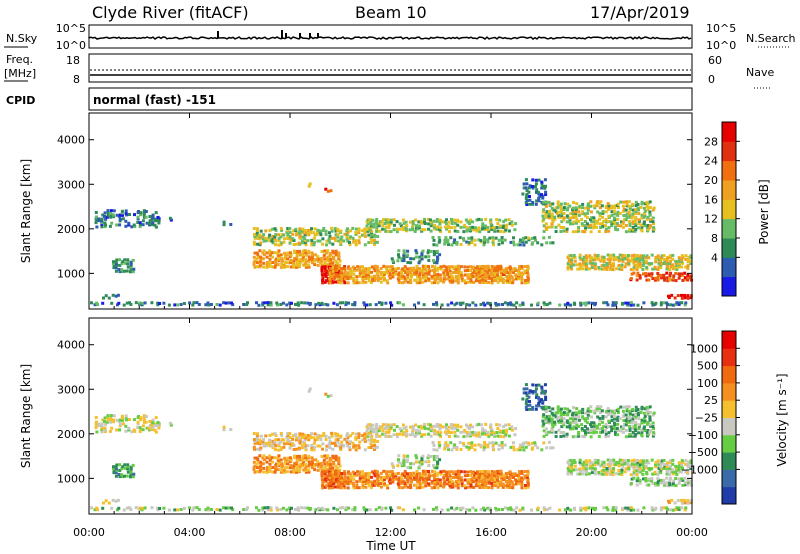 Image resolution: width=800 pixels, height=554 pixels. Describe the element at coordinates (721, 45) in the screenshot. I see `nsearch-tick-bottom: 10^0` at that location.